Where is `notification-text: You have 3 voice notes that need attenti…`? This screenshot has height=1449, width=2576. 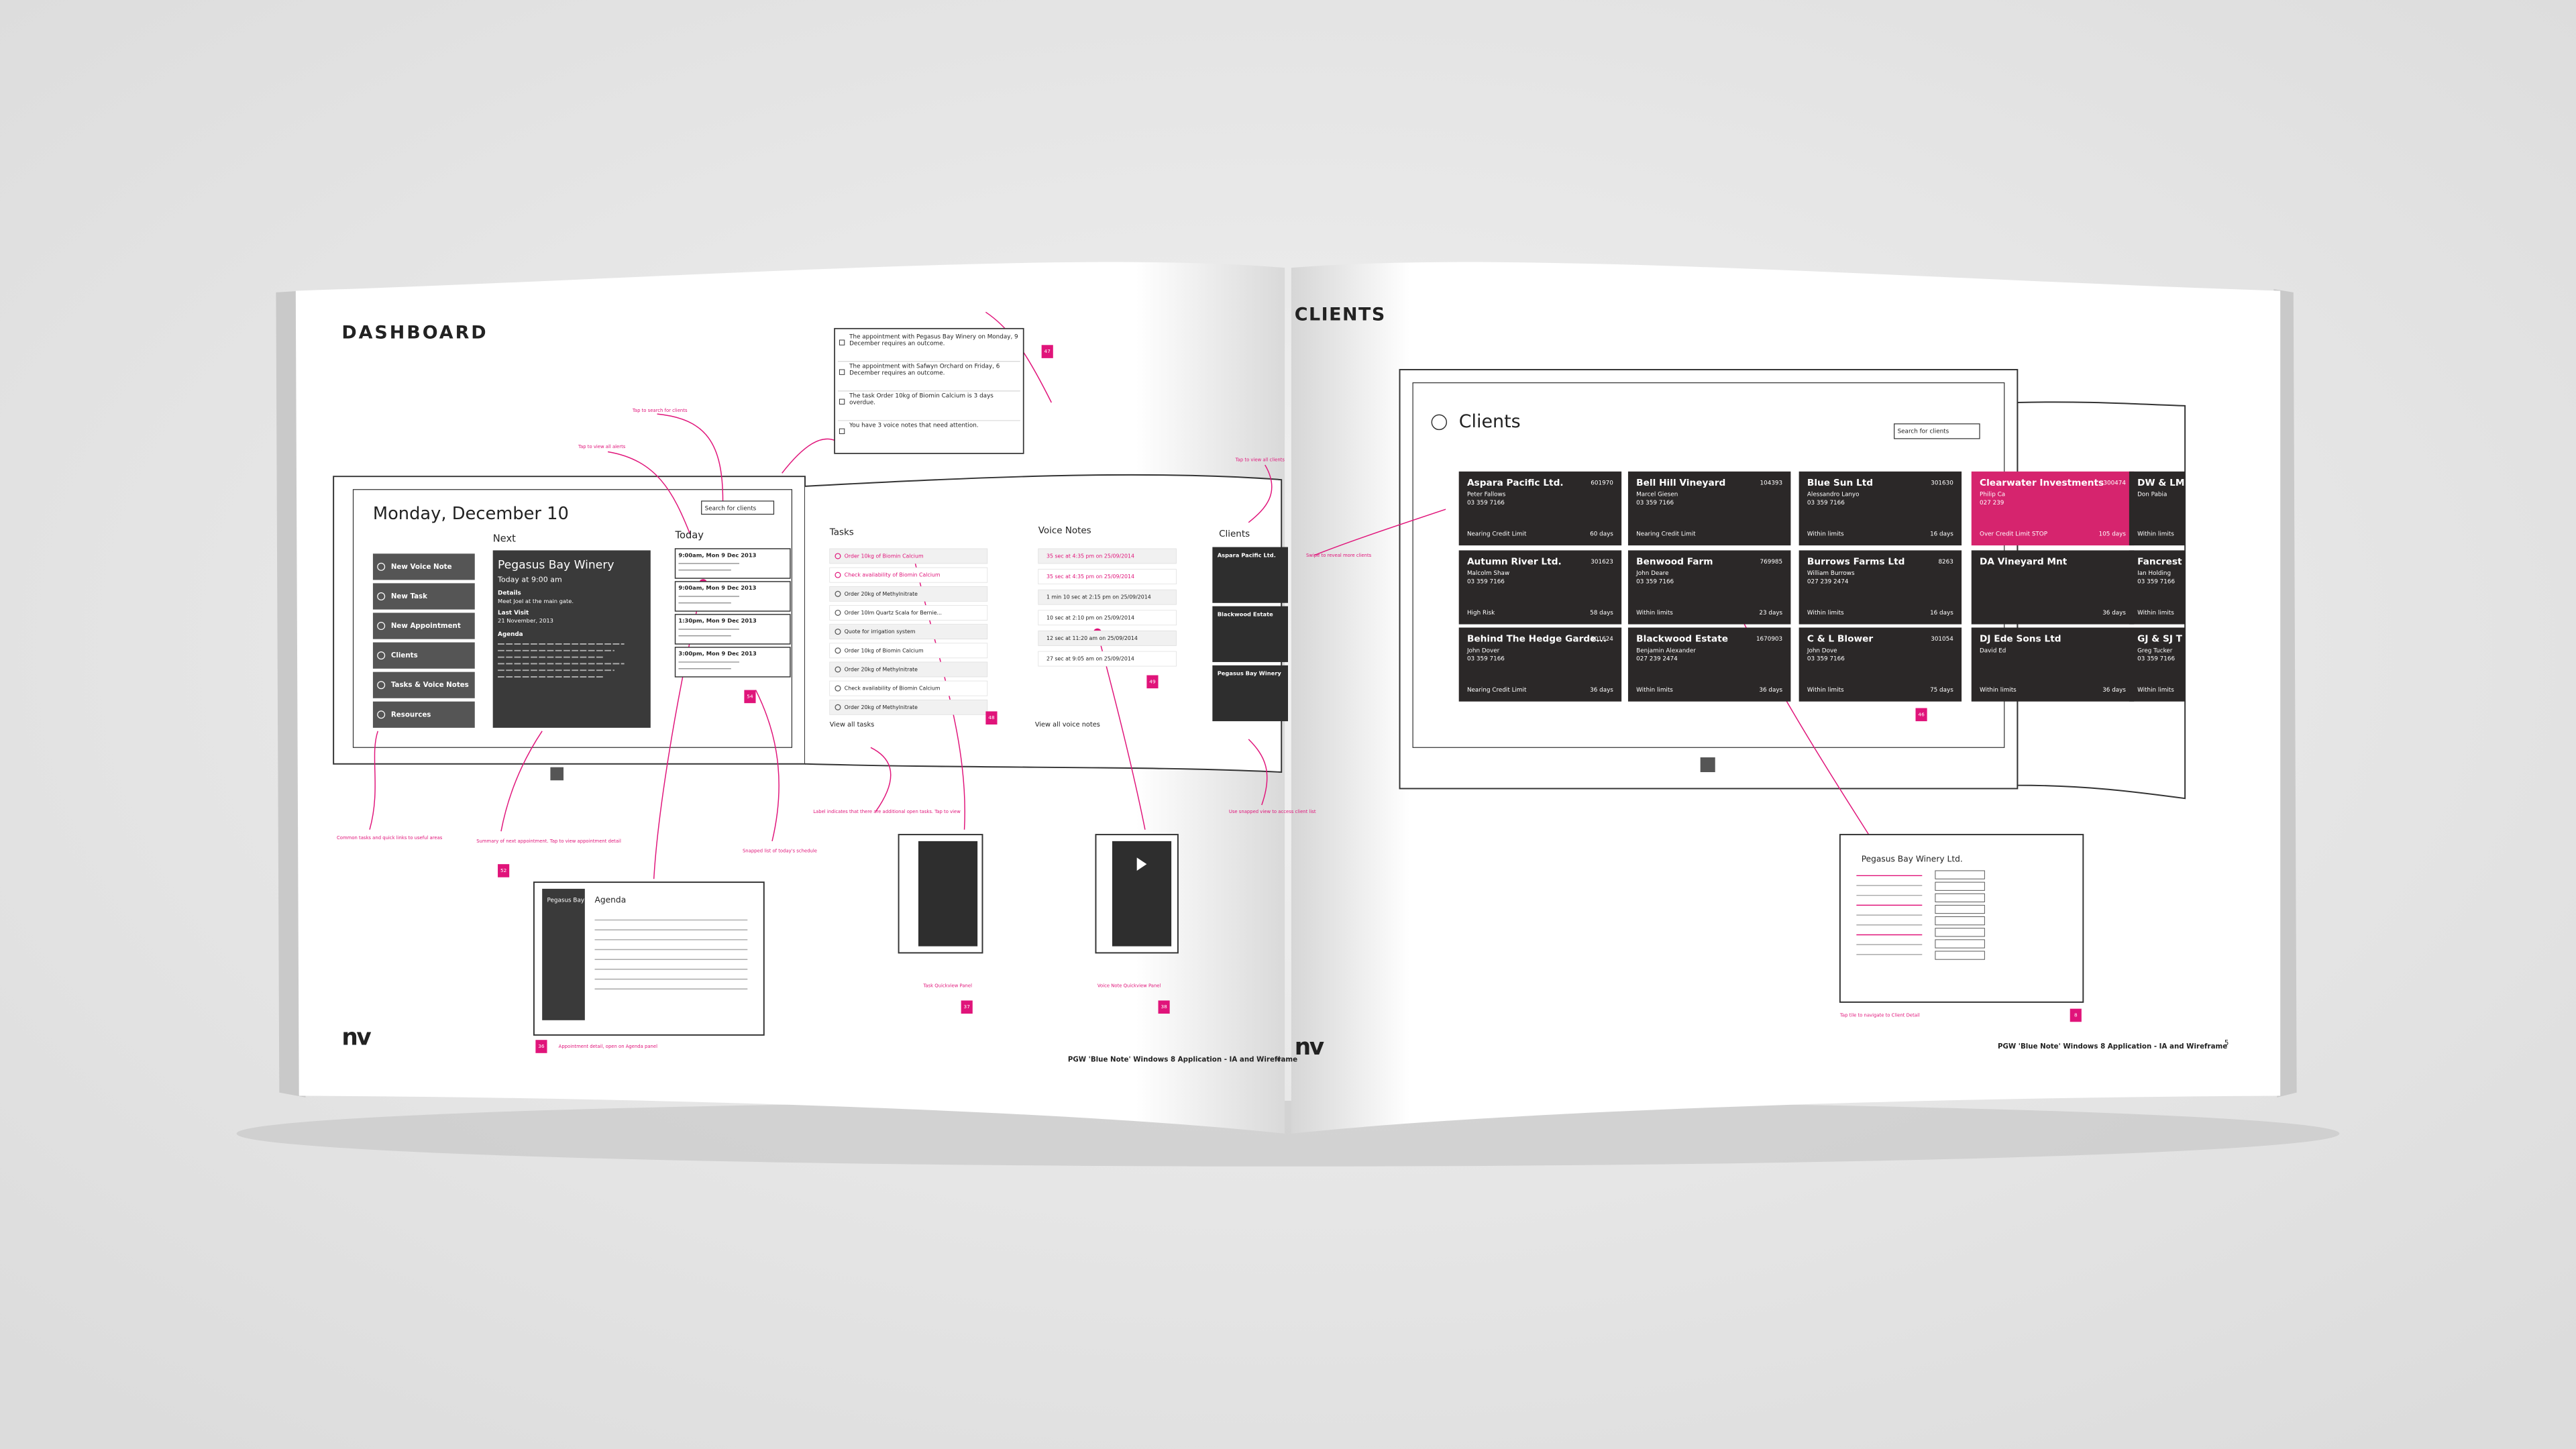
notification-text: You have 3 voice notes that need attenti… is located at coordinates (914, 425).